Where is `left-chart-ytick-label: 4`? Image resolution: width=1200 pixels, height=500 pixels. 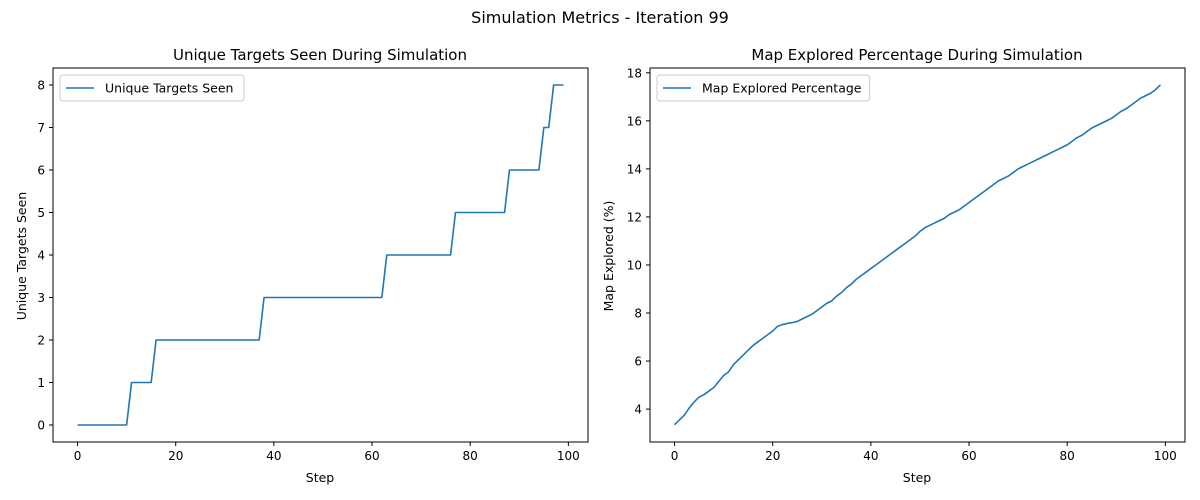
left-chart-ytick-label: 4 is located at coordinates (41, 256).